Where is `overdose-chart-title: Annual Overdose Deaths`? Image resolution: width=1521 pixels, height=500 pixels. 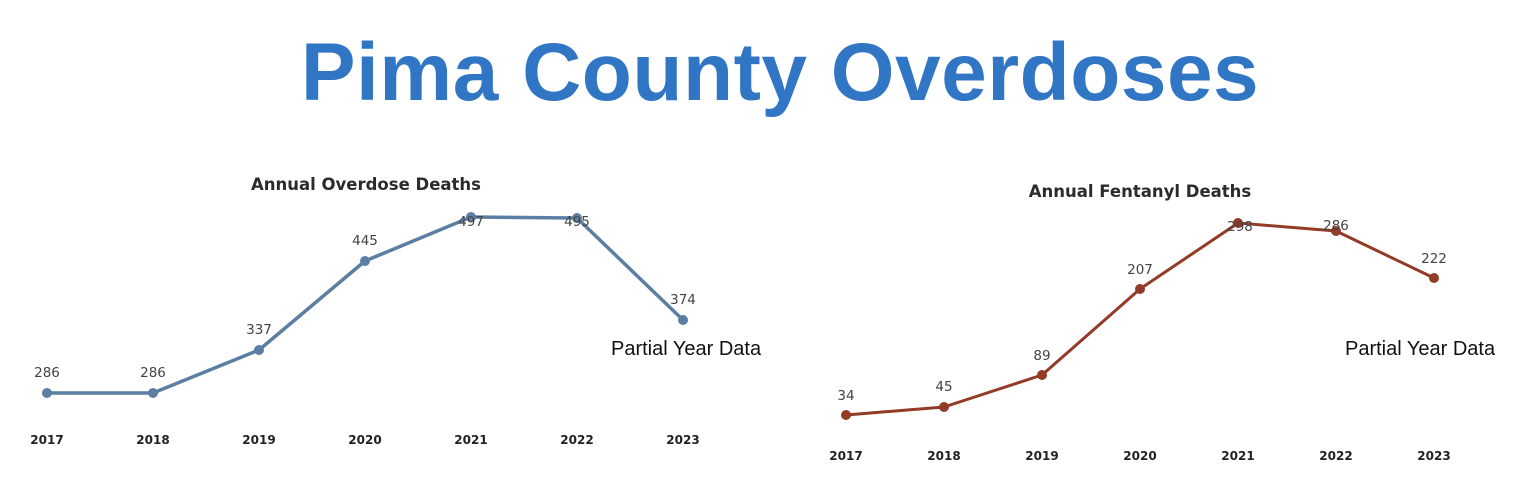 overdose-chart-title: Annual Overdose Deaths is located at coordinates (366, 184).